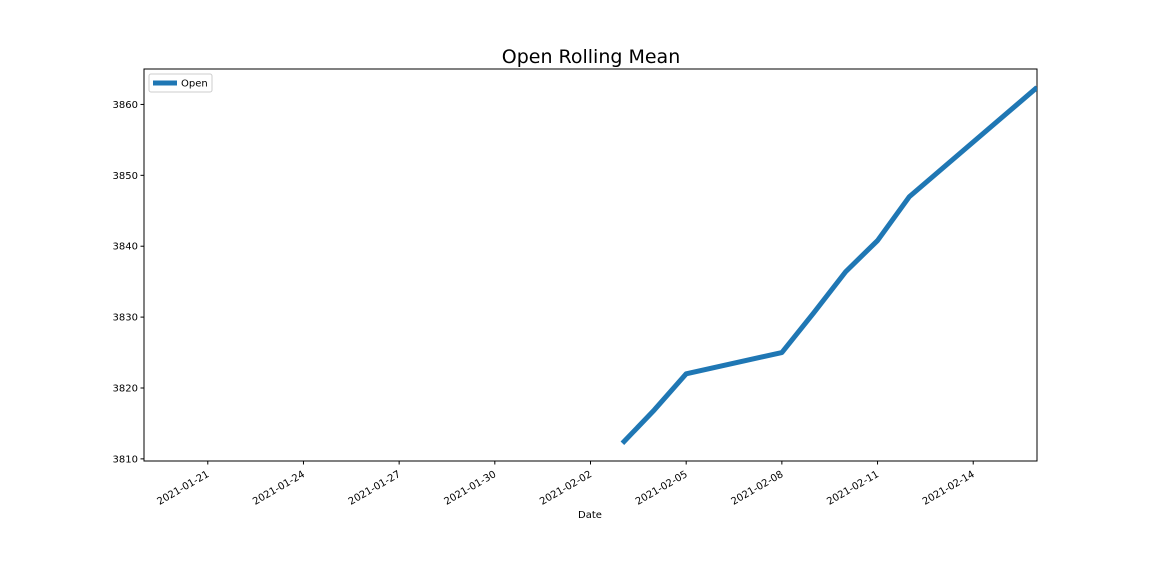 The height and width of the screenshot is (576, 1152). Describe the element at coordinates (125, 176) in the screenshot. I see `y-tick-label: 3850` at that location.